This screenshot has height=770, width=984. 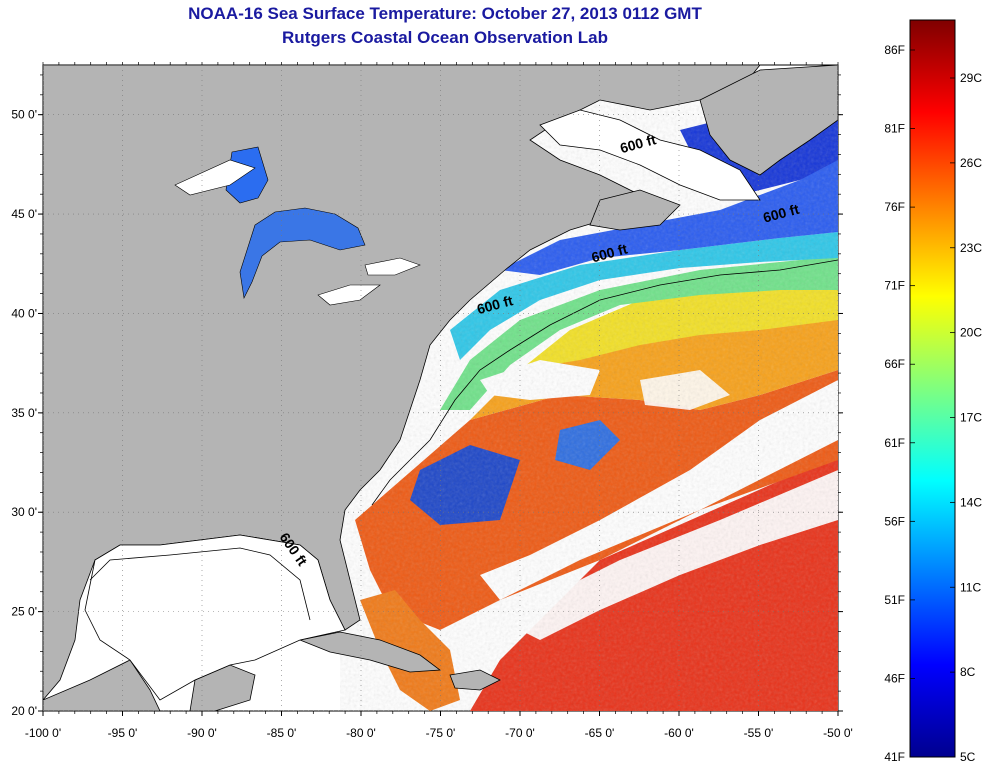 What do you see at coordinates (24, 313) in the screenshot?
I see `lat-tick-label: 40 0'` at bounding box center [24, 313].